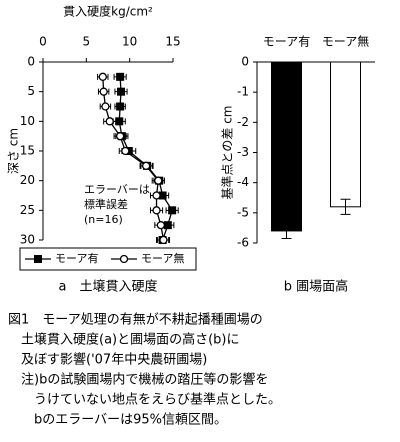 This screenshot has height=442, width=400. Describe the element at coordinates (27, 180) in the screenshot. I see `y-tick-label: 20` at that location.